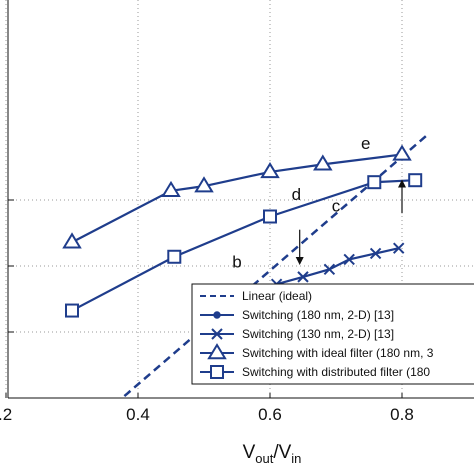 This screenshot has height=474, width=474. What do you see at coordinates (277, 296) in the screenshot?
I see `legend-label-0: Linear (ideal)` at bounding box center [277, 296].